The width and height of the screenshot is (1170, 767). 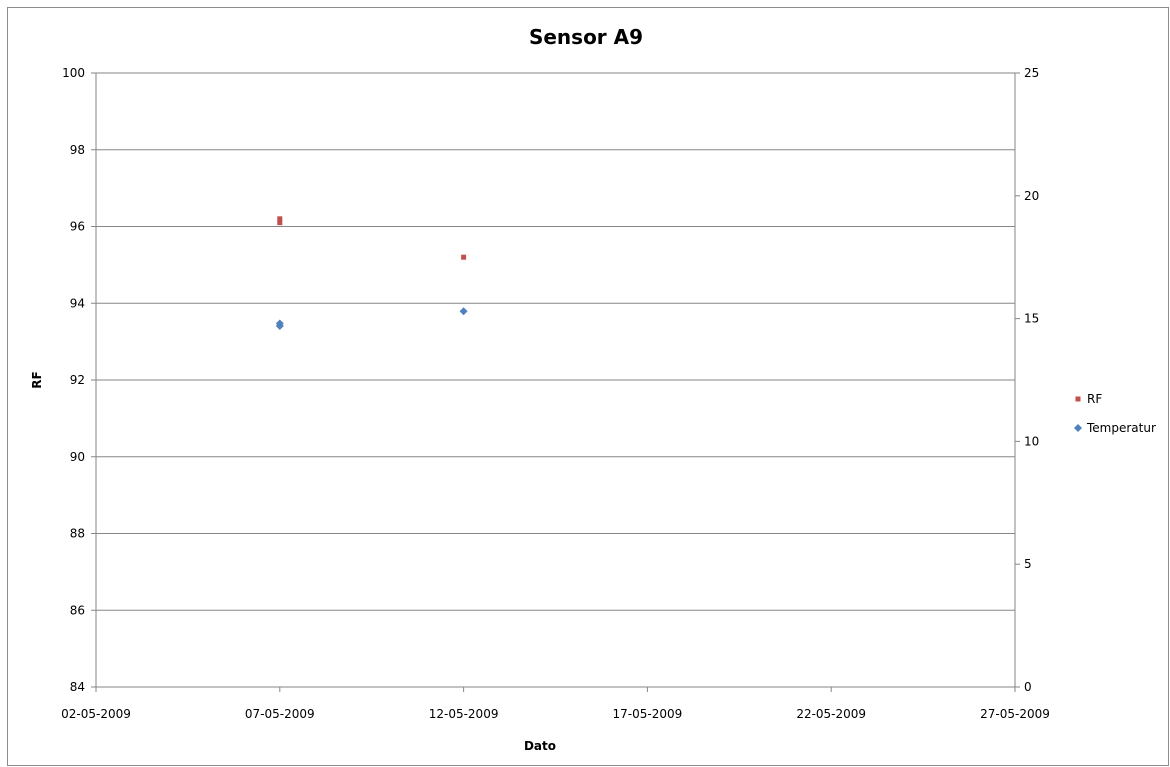 I want to click on y-tick-label: 84, so click(x=77, y=687).